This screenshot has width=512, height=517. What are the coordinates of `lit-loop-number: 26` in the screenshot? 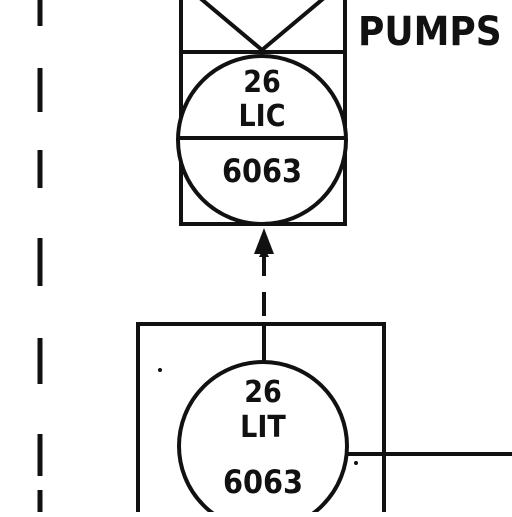 It's located at (263, 392).